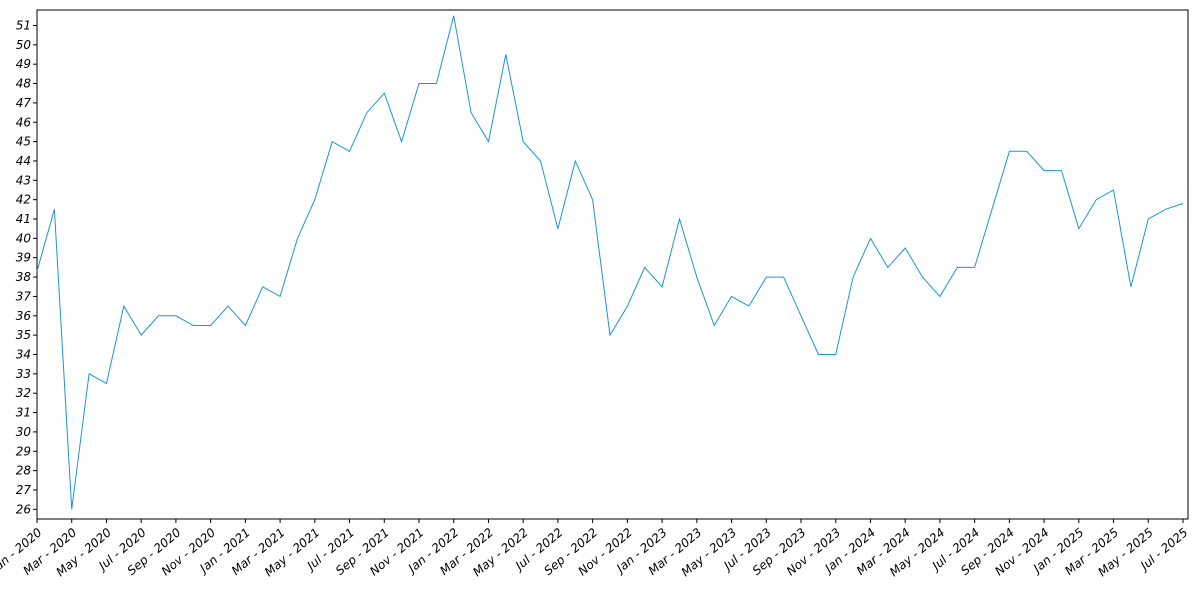  I want to click on y-tick-label: 27, so click(24, 490).